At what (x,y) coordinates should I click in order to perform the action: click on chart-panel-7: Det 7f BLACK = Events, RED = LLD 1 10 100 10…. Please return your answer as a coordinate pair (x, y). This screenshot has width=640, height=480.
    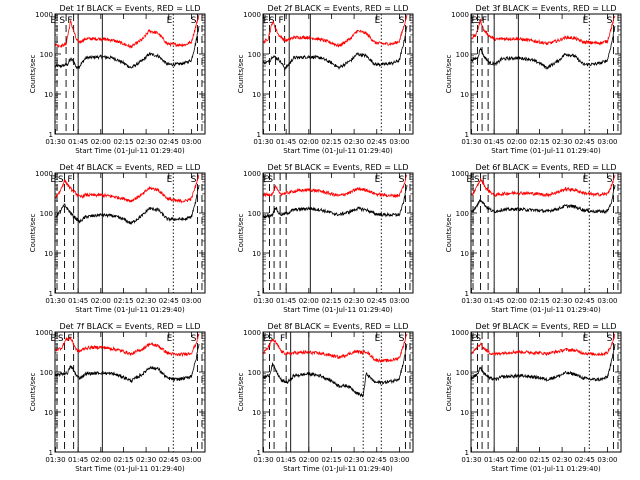
    Looking at the image, I should click on (117, 397).